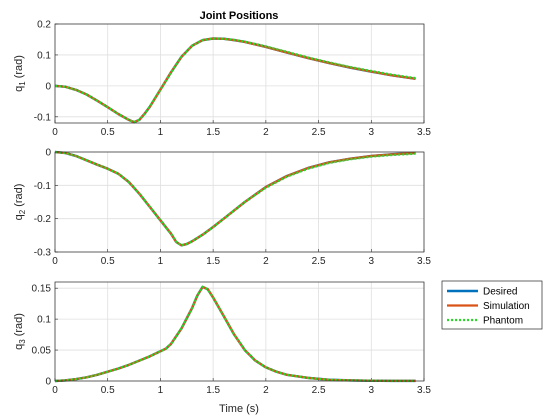 The height and width of the screenshot is (420, 560). Describe the element at coordinates (20, 202) in the screenshot. I see `y-axis-label: q2 (rad)` at that location.